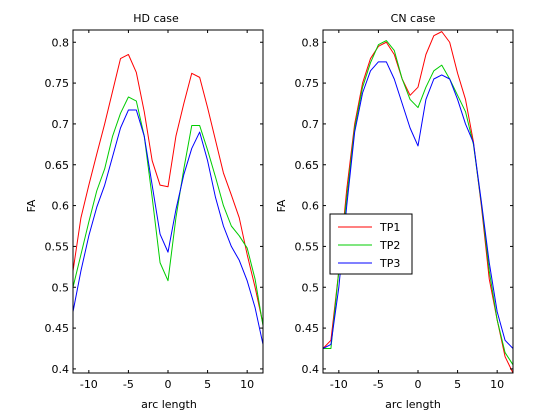  What do you see at coordinates (156, 18) in the screenshot?
I see `hd-case-title: HD case` at bounding box center [156, 18].